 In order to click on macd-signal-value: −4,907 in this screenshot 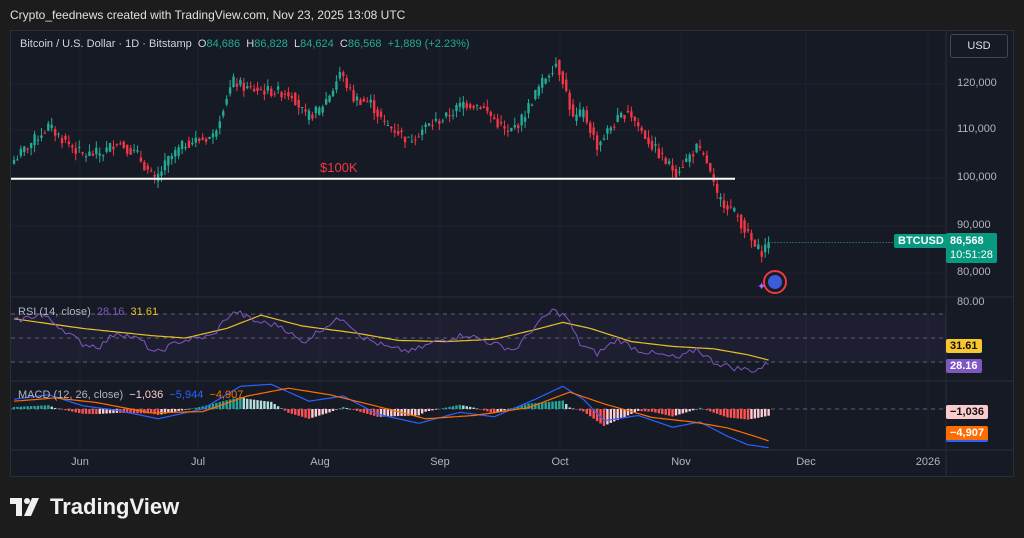, I will do `click(226, 395)`.